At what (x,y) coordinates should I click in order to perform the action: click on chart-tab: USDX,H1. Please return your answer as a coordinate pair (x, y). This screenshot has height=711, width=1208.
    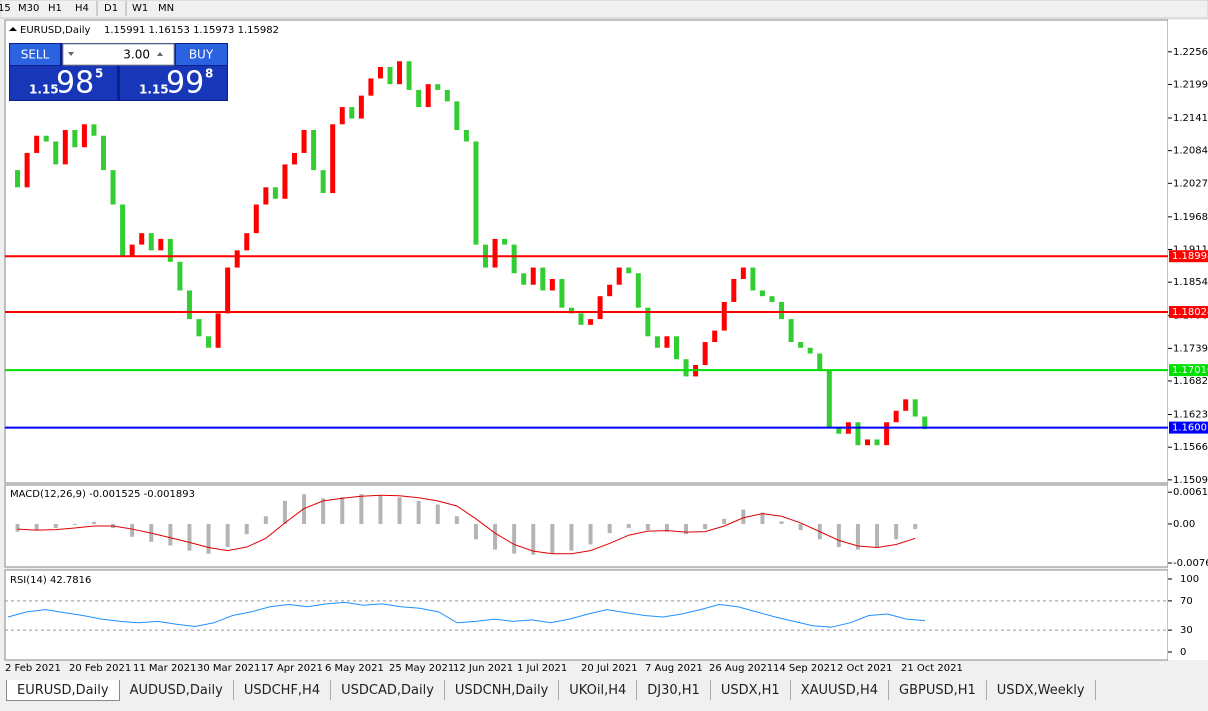
    Looking at the image, I should click on (751, 690).